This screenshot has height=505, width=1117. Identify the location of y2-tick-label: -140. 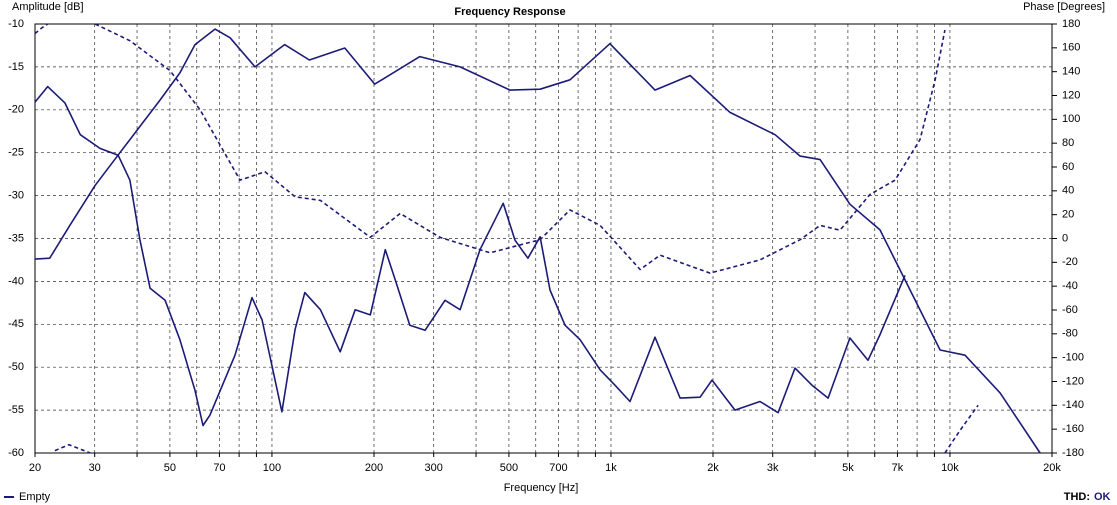
(1073, 405).